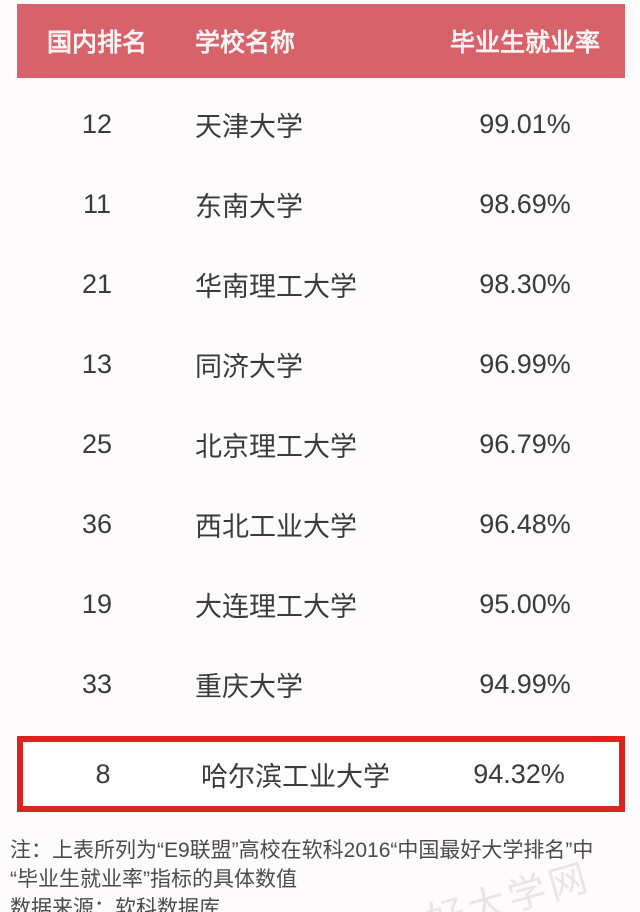 Image resolution: width=640 pixels, height=912 pixels. Describe the element at coordinates (97, 283) in the screenshot. I see `row-rank-value: 21` at that location.